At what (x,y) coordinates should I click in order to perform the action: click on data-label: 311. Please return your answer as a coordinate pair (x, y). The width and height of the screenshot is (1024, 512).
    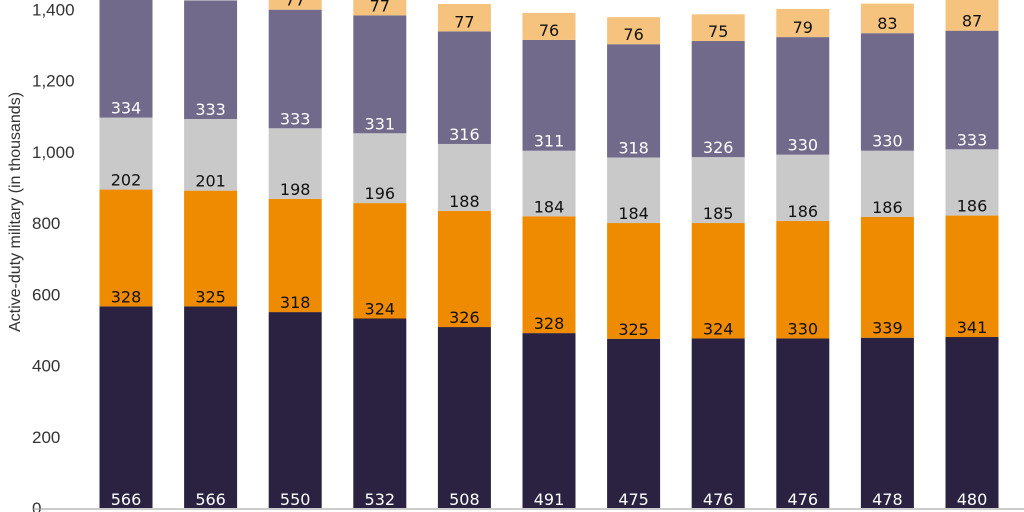
    Looking at the image, I should click on (549, 141).